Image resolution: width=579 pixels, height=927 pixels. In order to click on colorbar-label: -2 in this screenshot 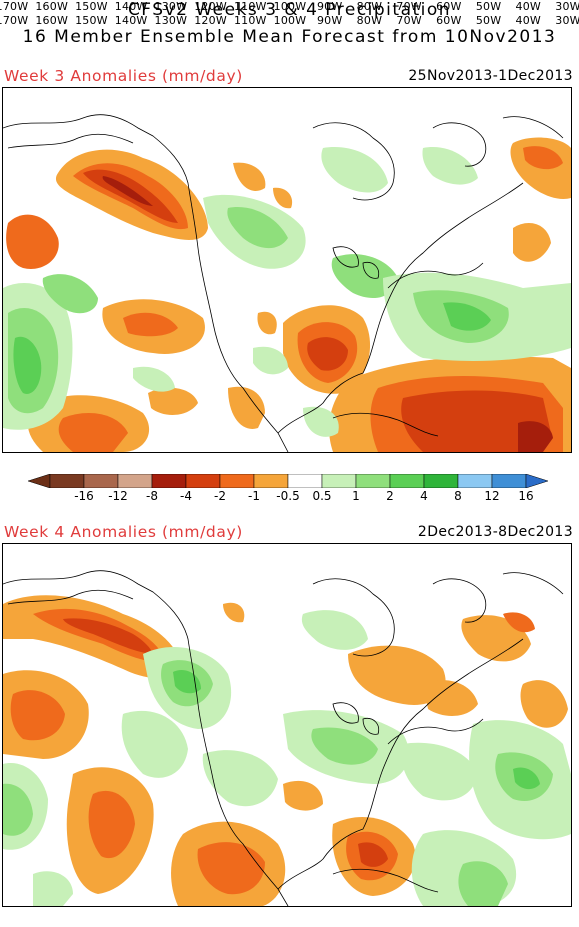, I will do `click(220, 496)`.